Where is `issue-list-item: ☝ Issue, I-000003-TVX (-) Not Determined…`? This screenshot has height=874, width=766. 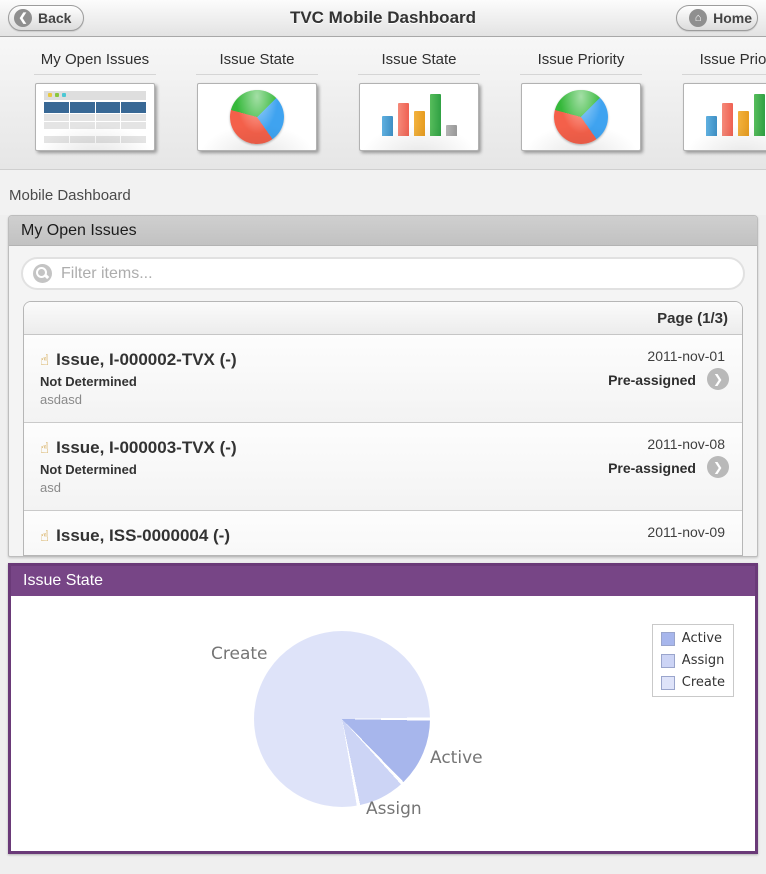
issue-list-item: ☝ Issue, I-000003-TVX (-) Not Determined… is located at coordinates (383, 467).